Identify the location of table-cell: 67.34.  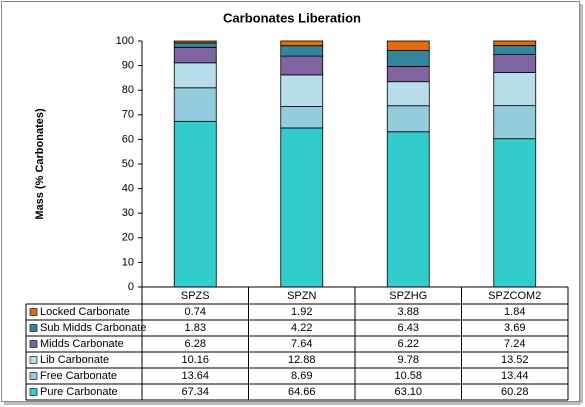
(195, 392).